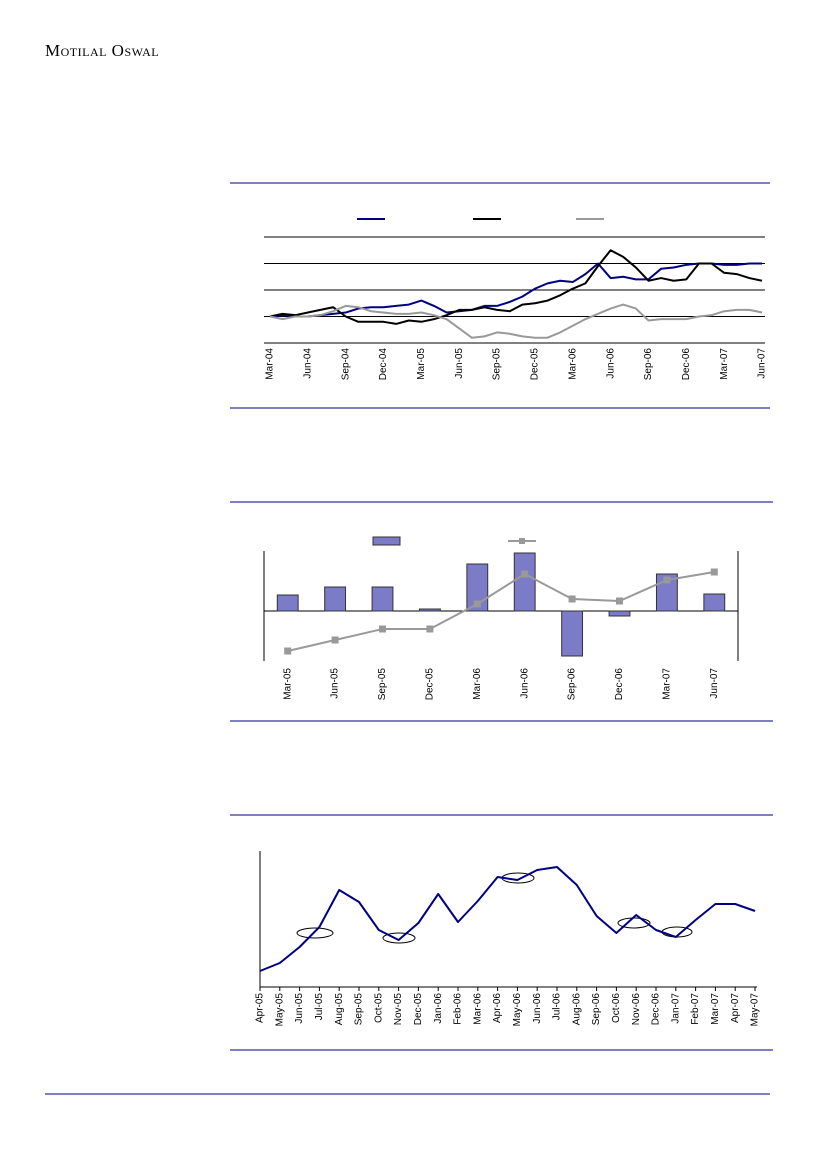 The width and height of the screenshot is (814, 1150). I want to click on x-tick-label: Sep-04, so click(345, 364).